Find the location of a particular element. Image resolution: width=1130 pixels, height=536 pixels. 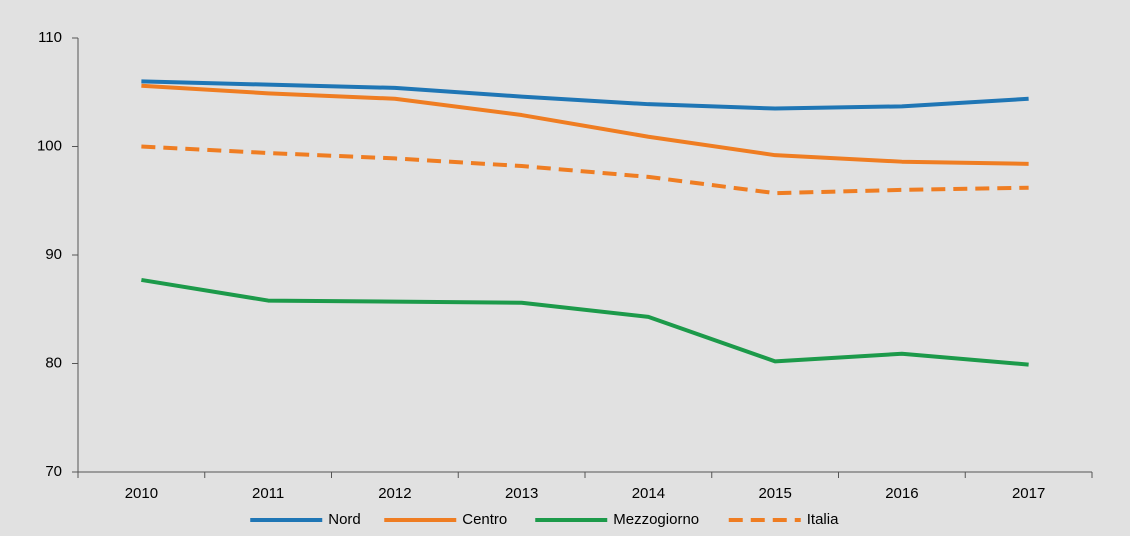

legend-label: Italia is located at coordinates (823, 519).